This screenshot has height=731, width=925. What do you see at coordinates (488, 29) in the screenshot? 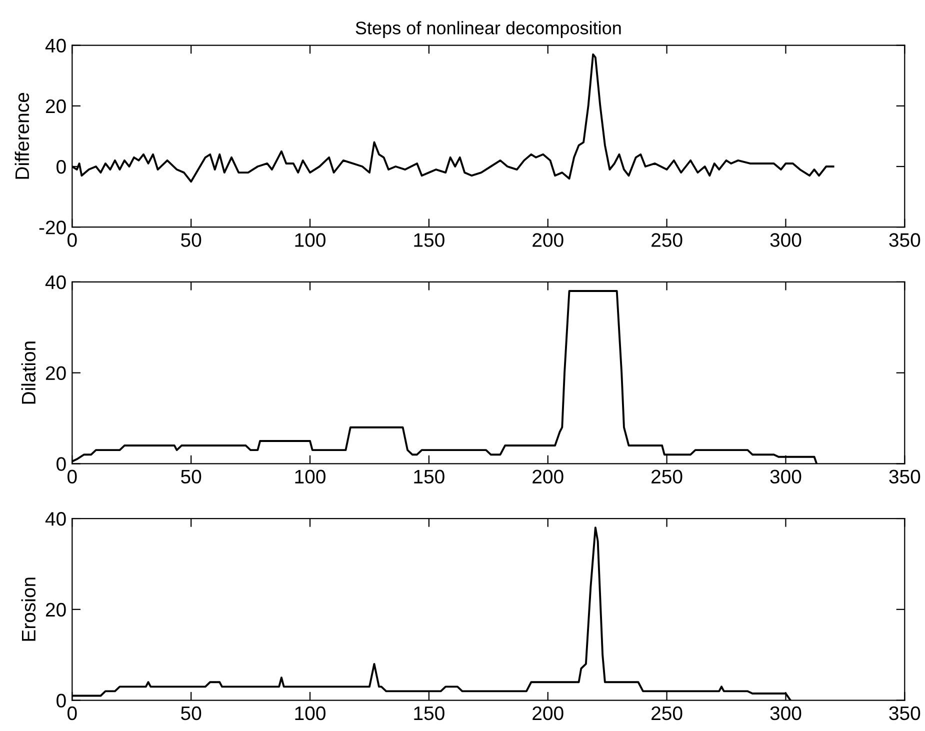
I see `chart-title: Steps of nonlinear decomposition` at bounding box center [488, 29].